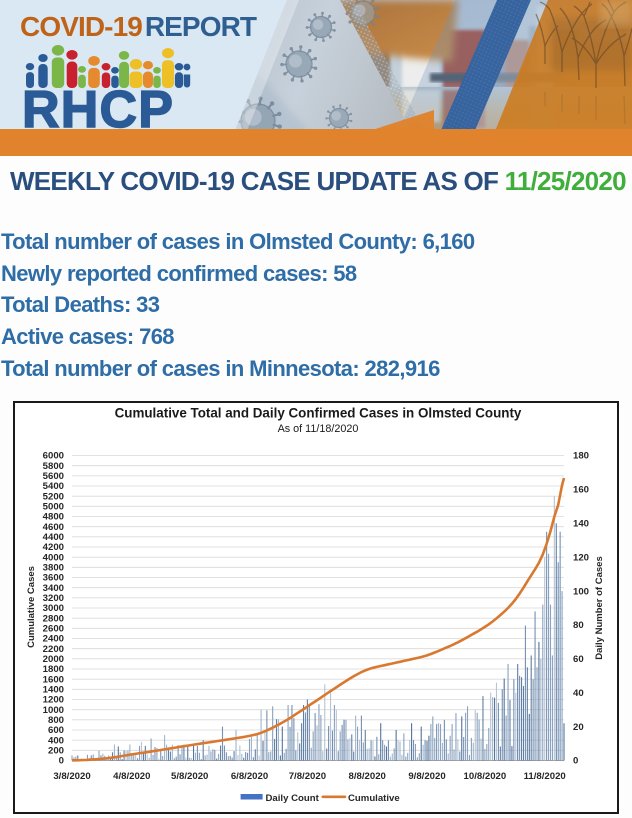  Describe the element at coordinates (53, 476) in the screenshot. I see `svg-text: 5600` at that location.